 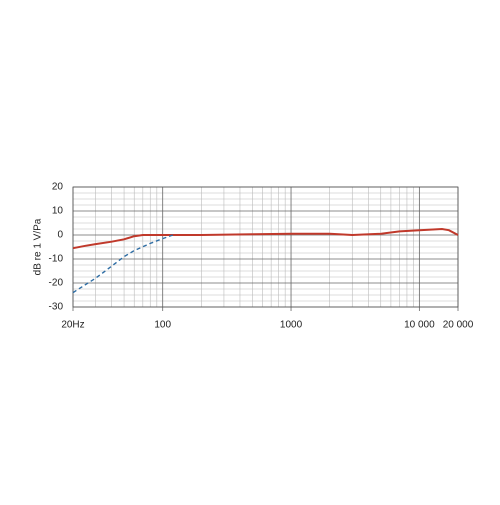 I want to click on y-tick-label: 0, so click(x=60, y=235).